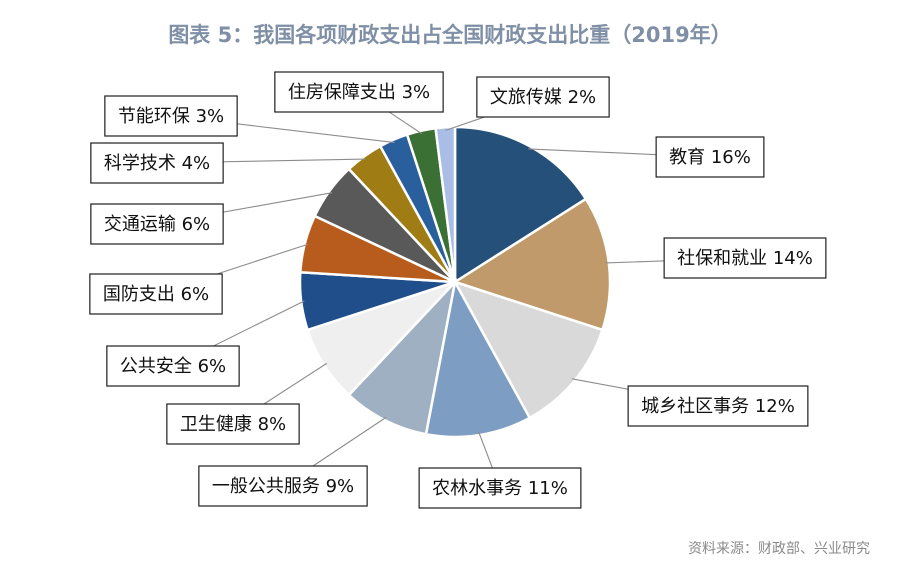  I want to click on slice-label-text: 节能环保 3%, so click(171, 116).